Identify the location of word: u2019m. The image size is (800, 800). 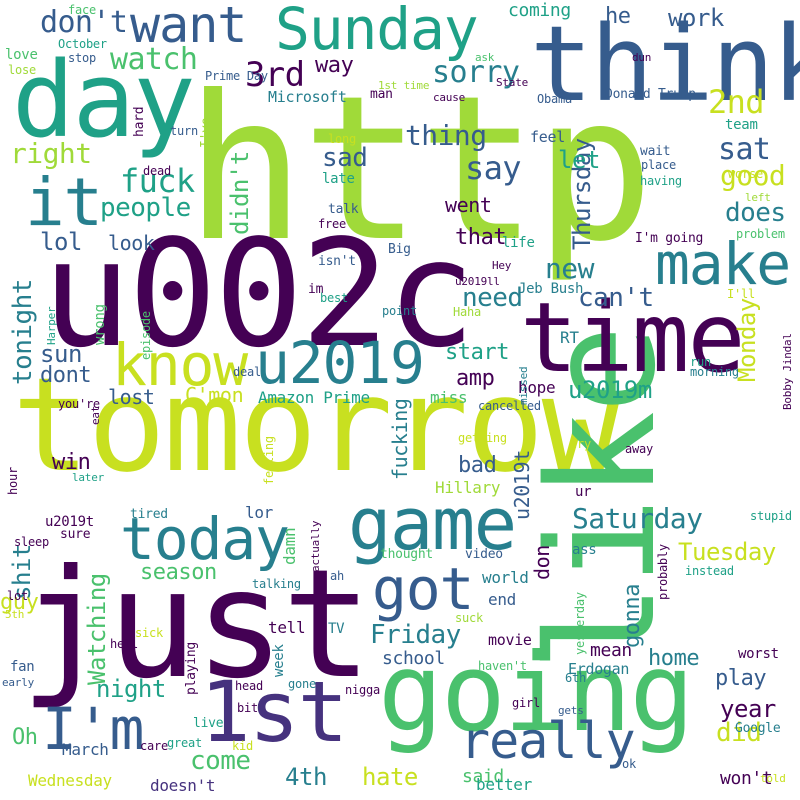
(610, 390).